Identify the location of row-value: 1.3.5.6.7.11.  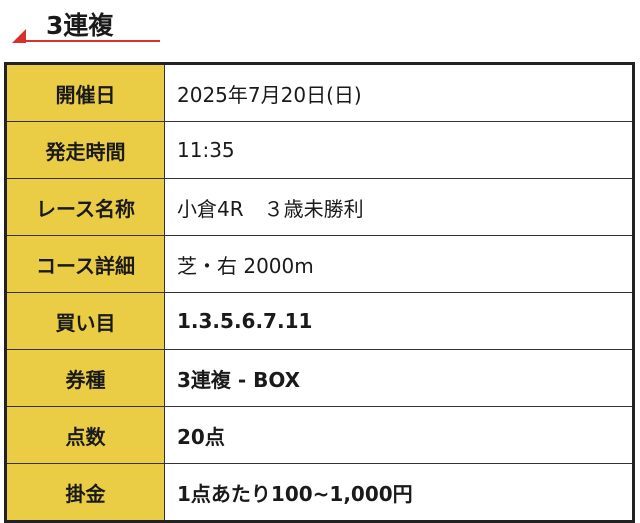
(399, 321).